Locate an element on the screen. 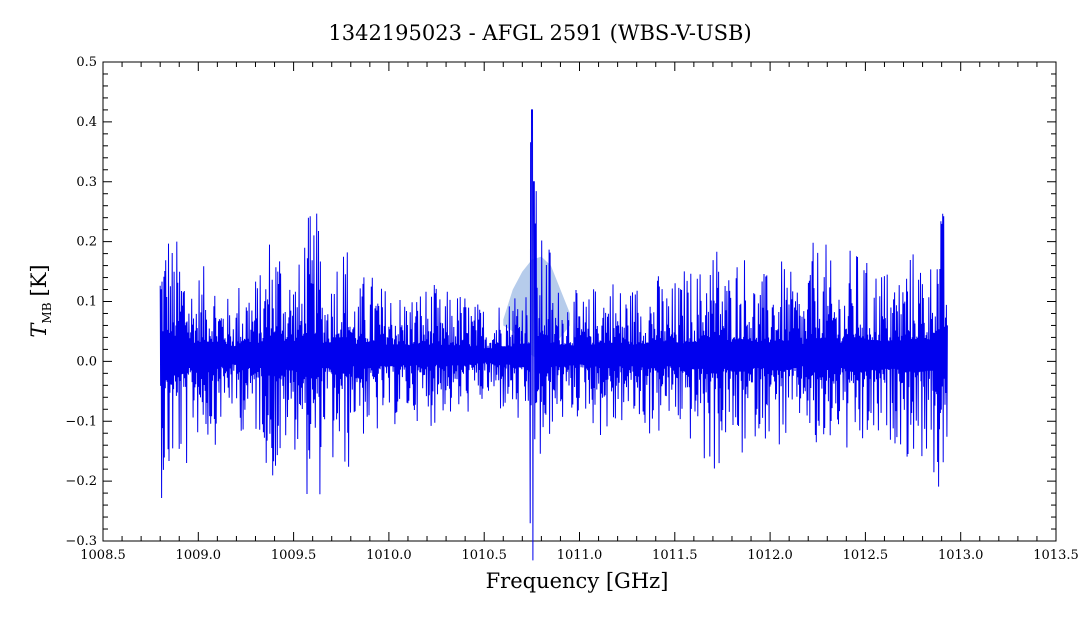 This screenshot has width=1080, height=618. y-tick-label: 0.5 is located at coordinates (86, 62).